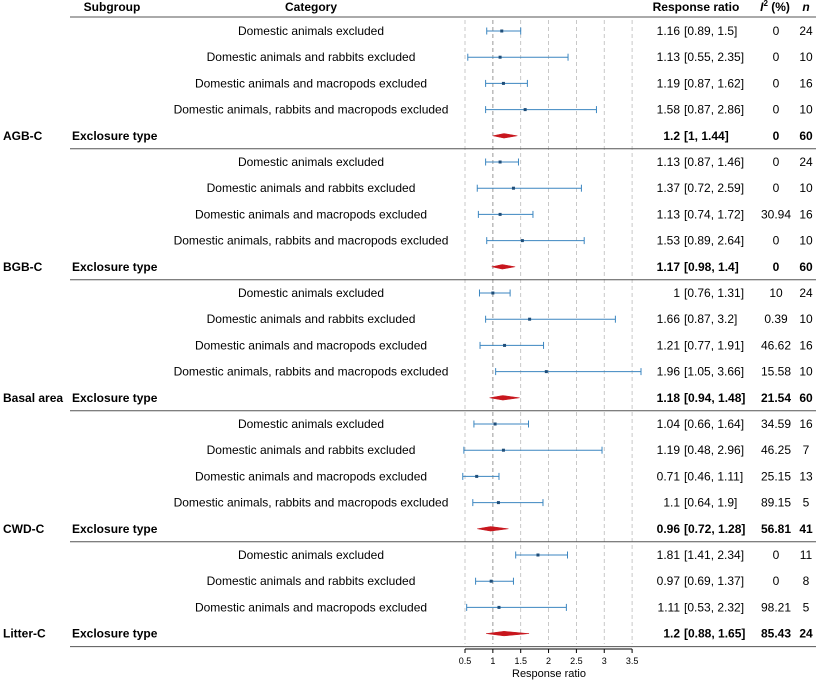 The width and height of the screenshot is (816, 683). Describe the element at coordinates (669, 319) in the screenshot. I see `rr-value: 1.66` at that location.